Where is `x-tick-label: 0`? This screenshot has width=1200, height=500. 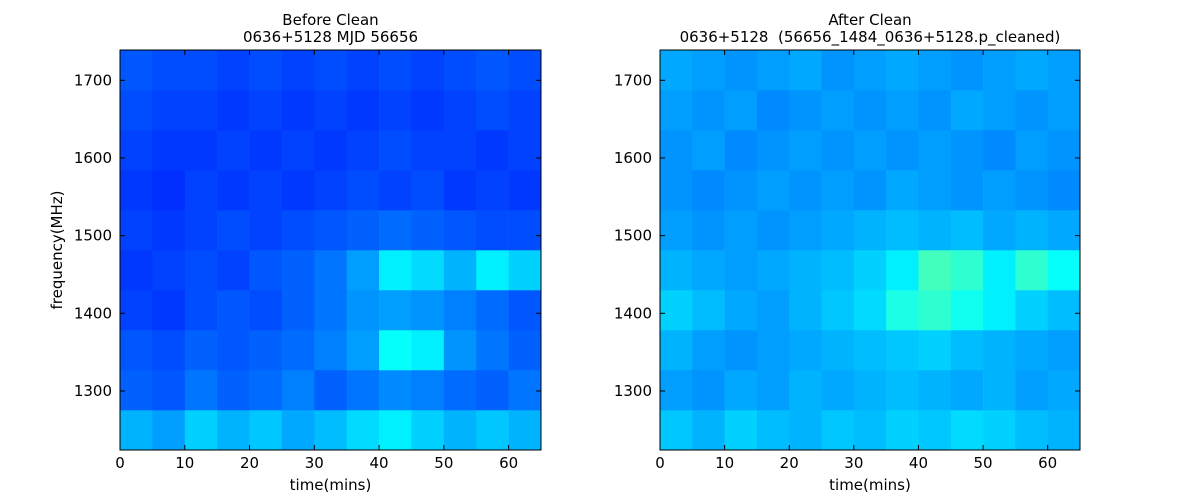
x-tick-label: 0 is located at coordinates (120, 463).